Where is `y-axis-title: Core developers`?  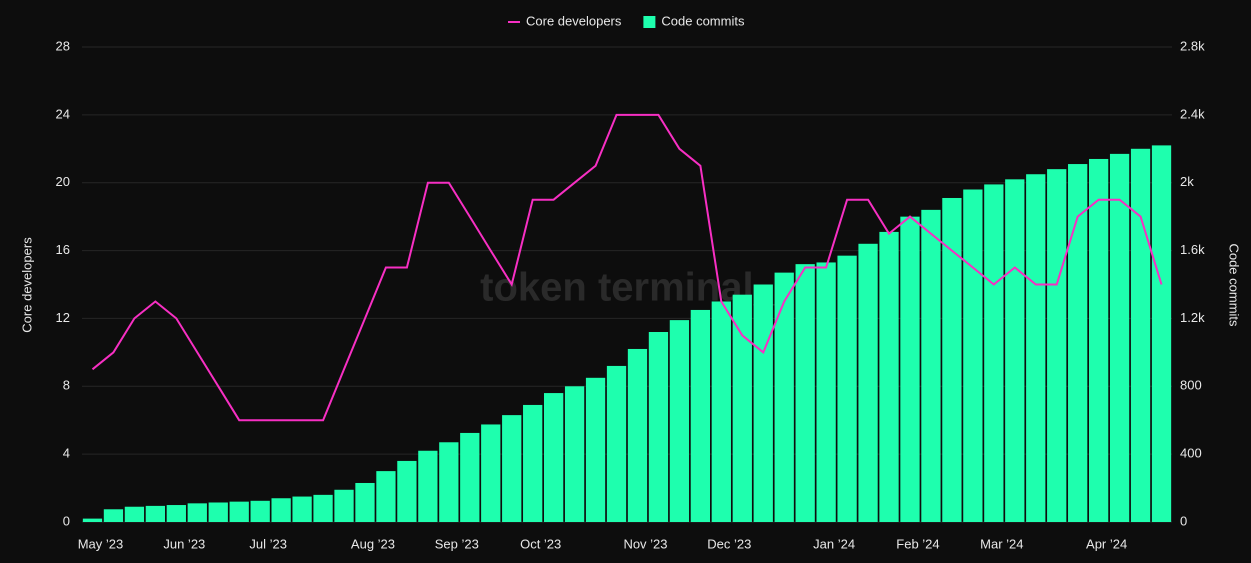 y-axis-title: Core developers is located at coordinates (26, 285).